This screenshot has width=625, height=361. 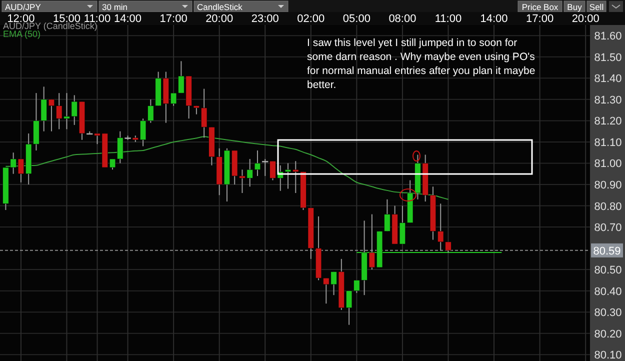 What do you see at coordinates (607, 251) in the screenshot?
I see `ref-line-label: 80.59` at bounding box center [607, 251].